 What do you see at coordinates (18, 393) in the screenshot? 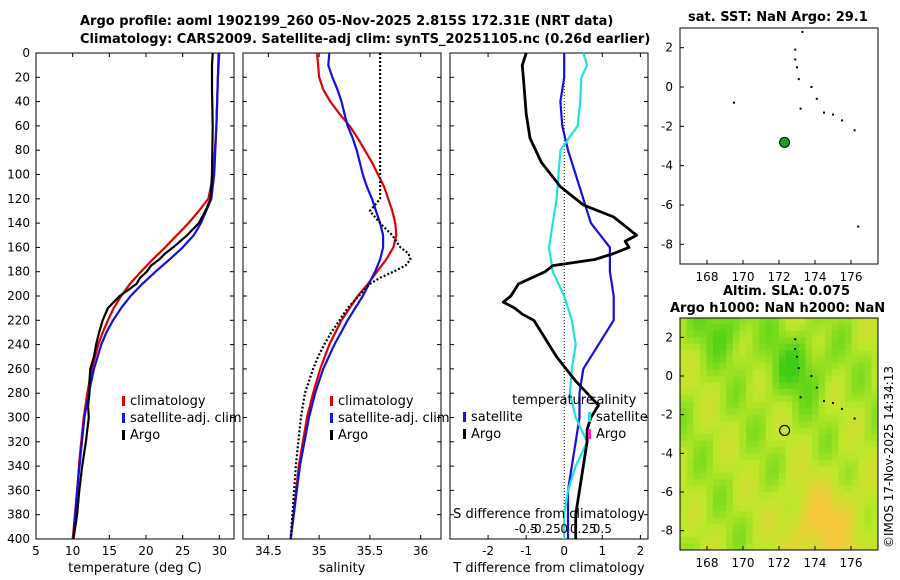
I see `depth-tick-label: 280` at bounding box center [18, 393].